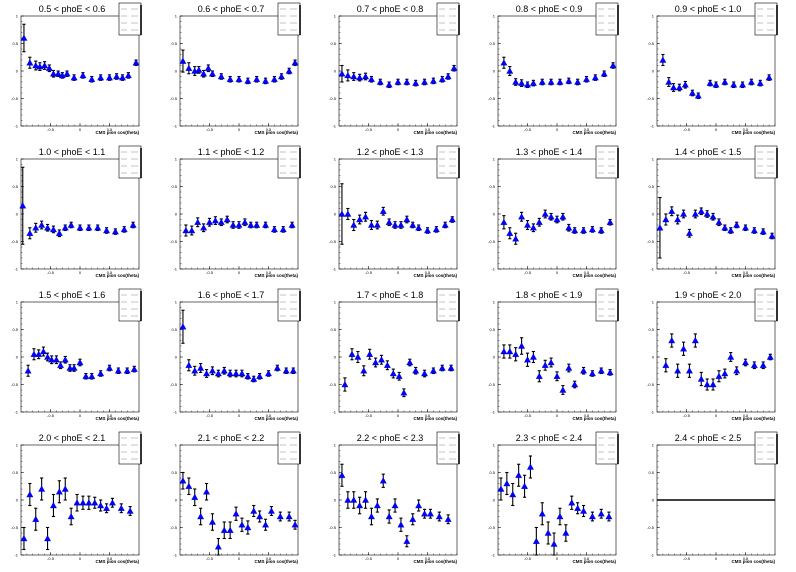  I want to click on y-tick-label: 0.5, so click(651, 329).